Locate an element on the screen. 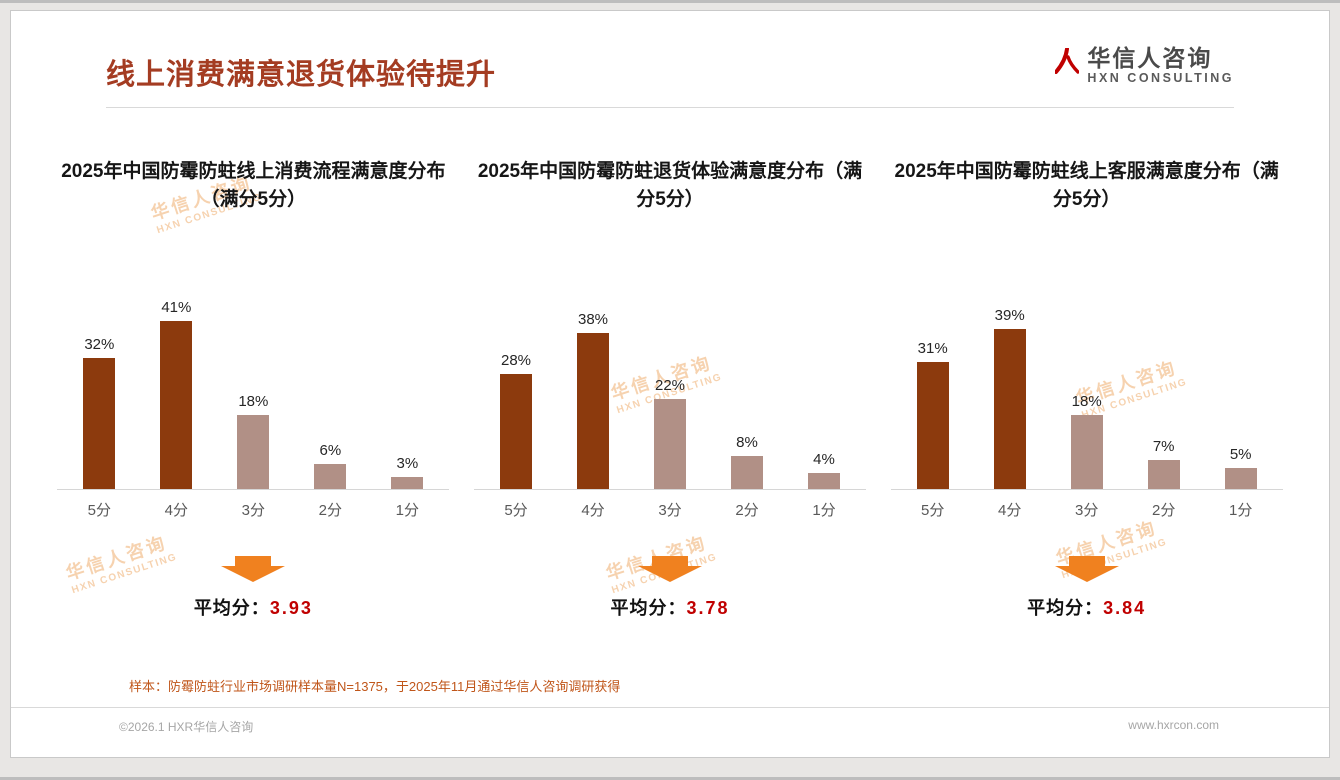  bar-4分: 38% is located at coordinates (593, 400).